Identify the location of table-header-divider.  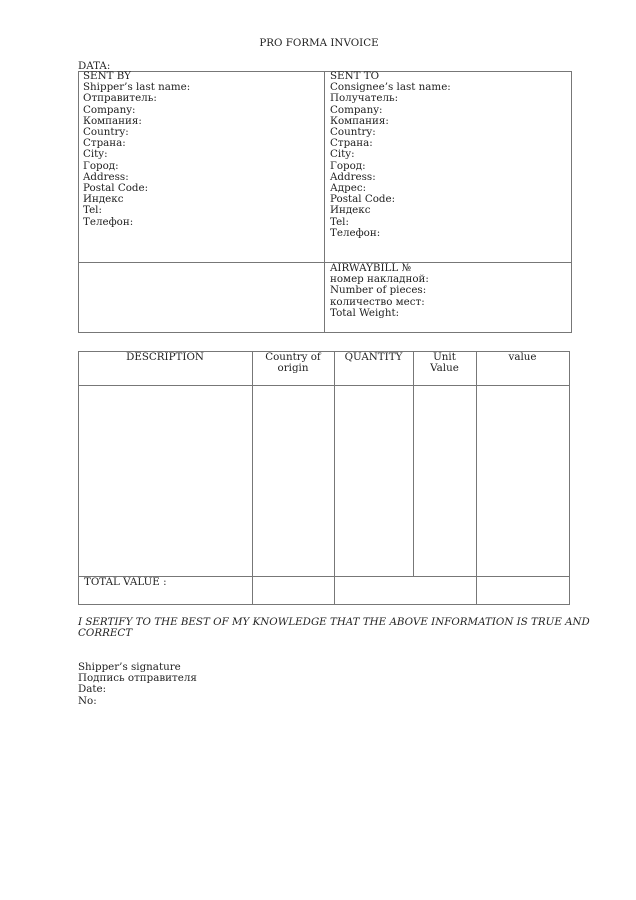
(324, 385).